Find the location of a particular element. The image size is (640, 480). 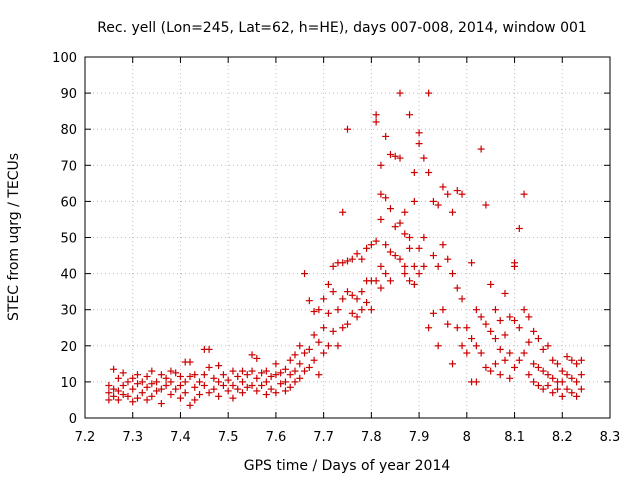

y-axis-label: STEC from uqrg / TECUs is located at coordinates (14, 237).